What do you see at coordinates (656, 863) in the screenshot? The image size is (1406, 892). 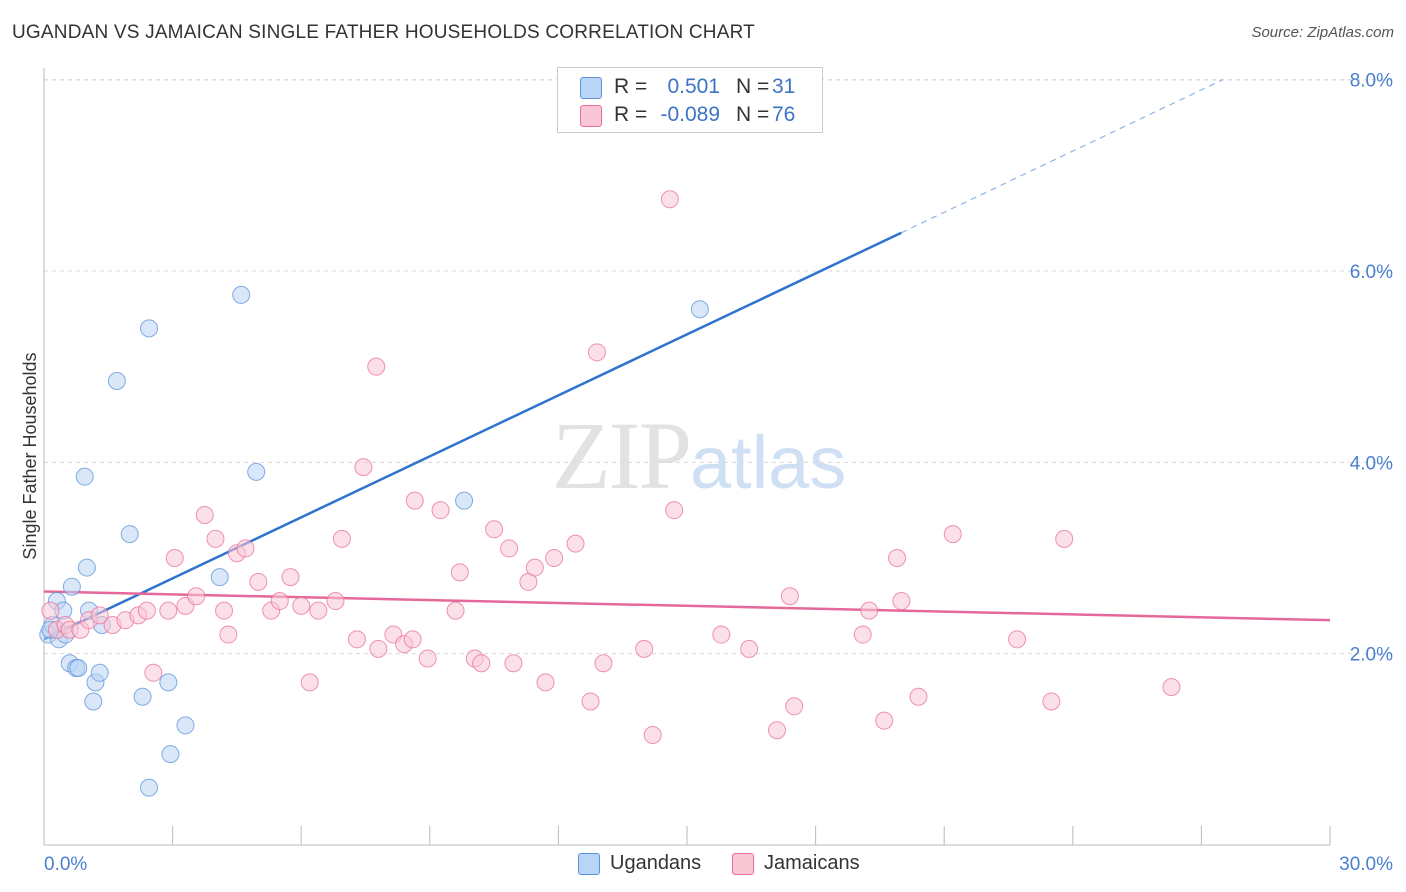 I see `legend-label: Ugandans` at bounding box center [656, 863].